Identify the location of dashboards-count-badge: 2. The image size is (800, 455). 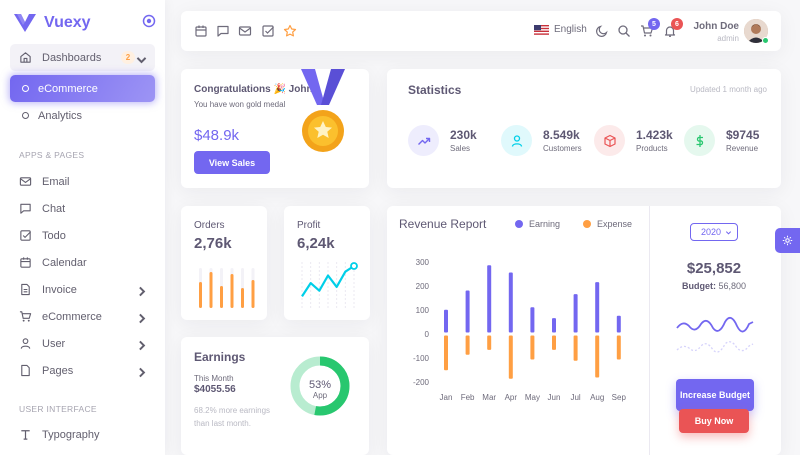
(128, 57).